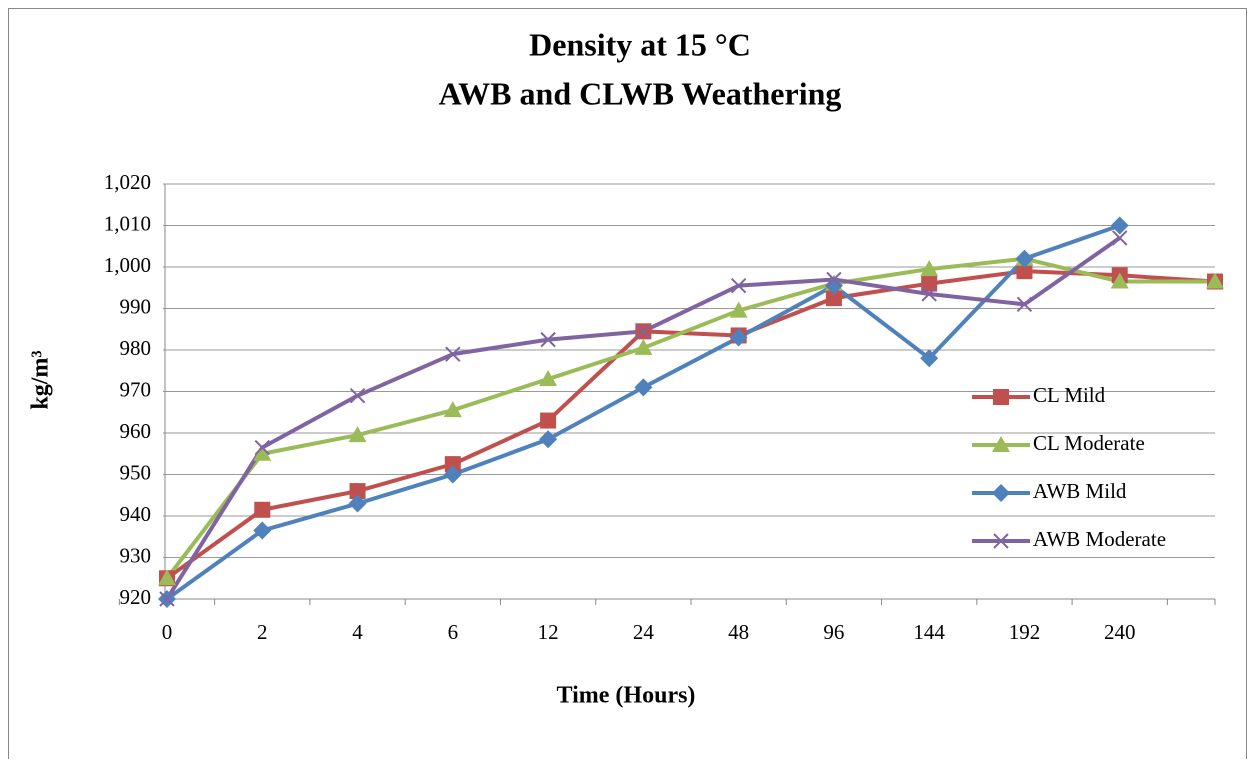  Describe the element at coordinates (644, 632) in the screenshot. I see `x-tick-label: 24` at that location.